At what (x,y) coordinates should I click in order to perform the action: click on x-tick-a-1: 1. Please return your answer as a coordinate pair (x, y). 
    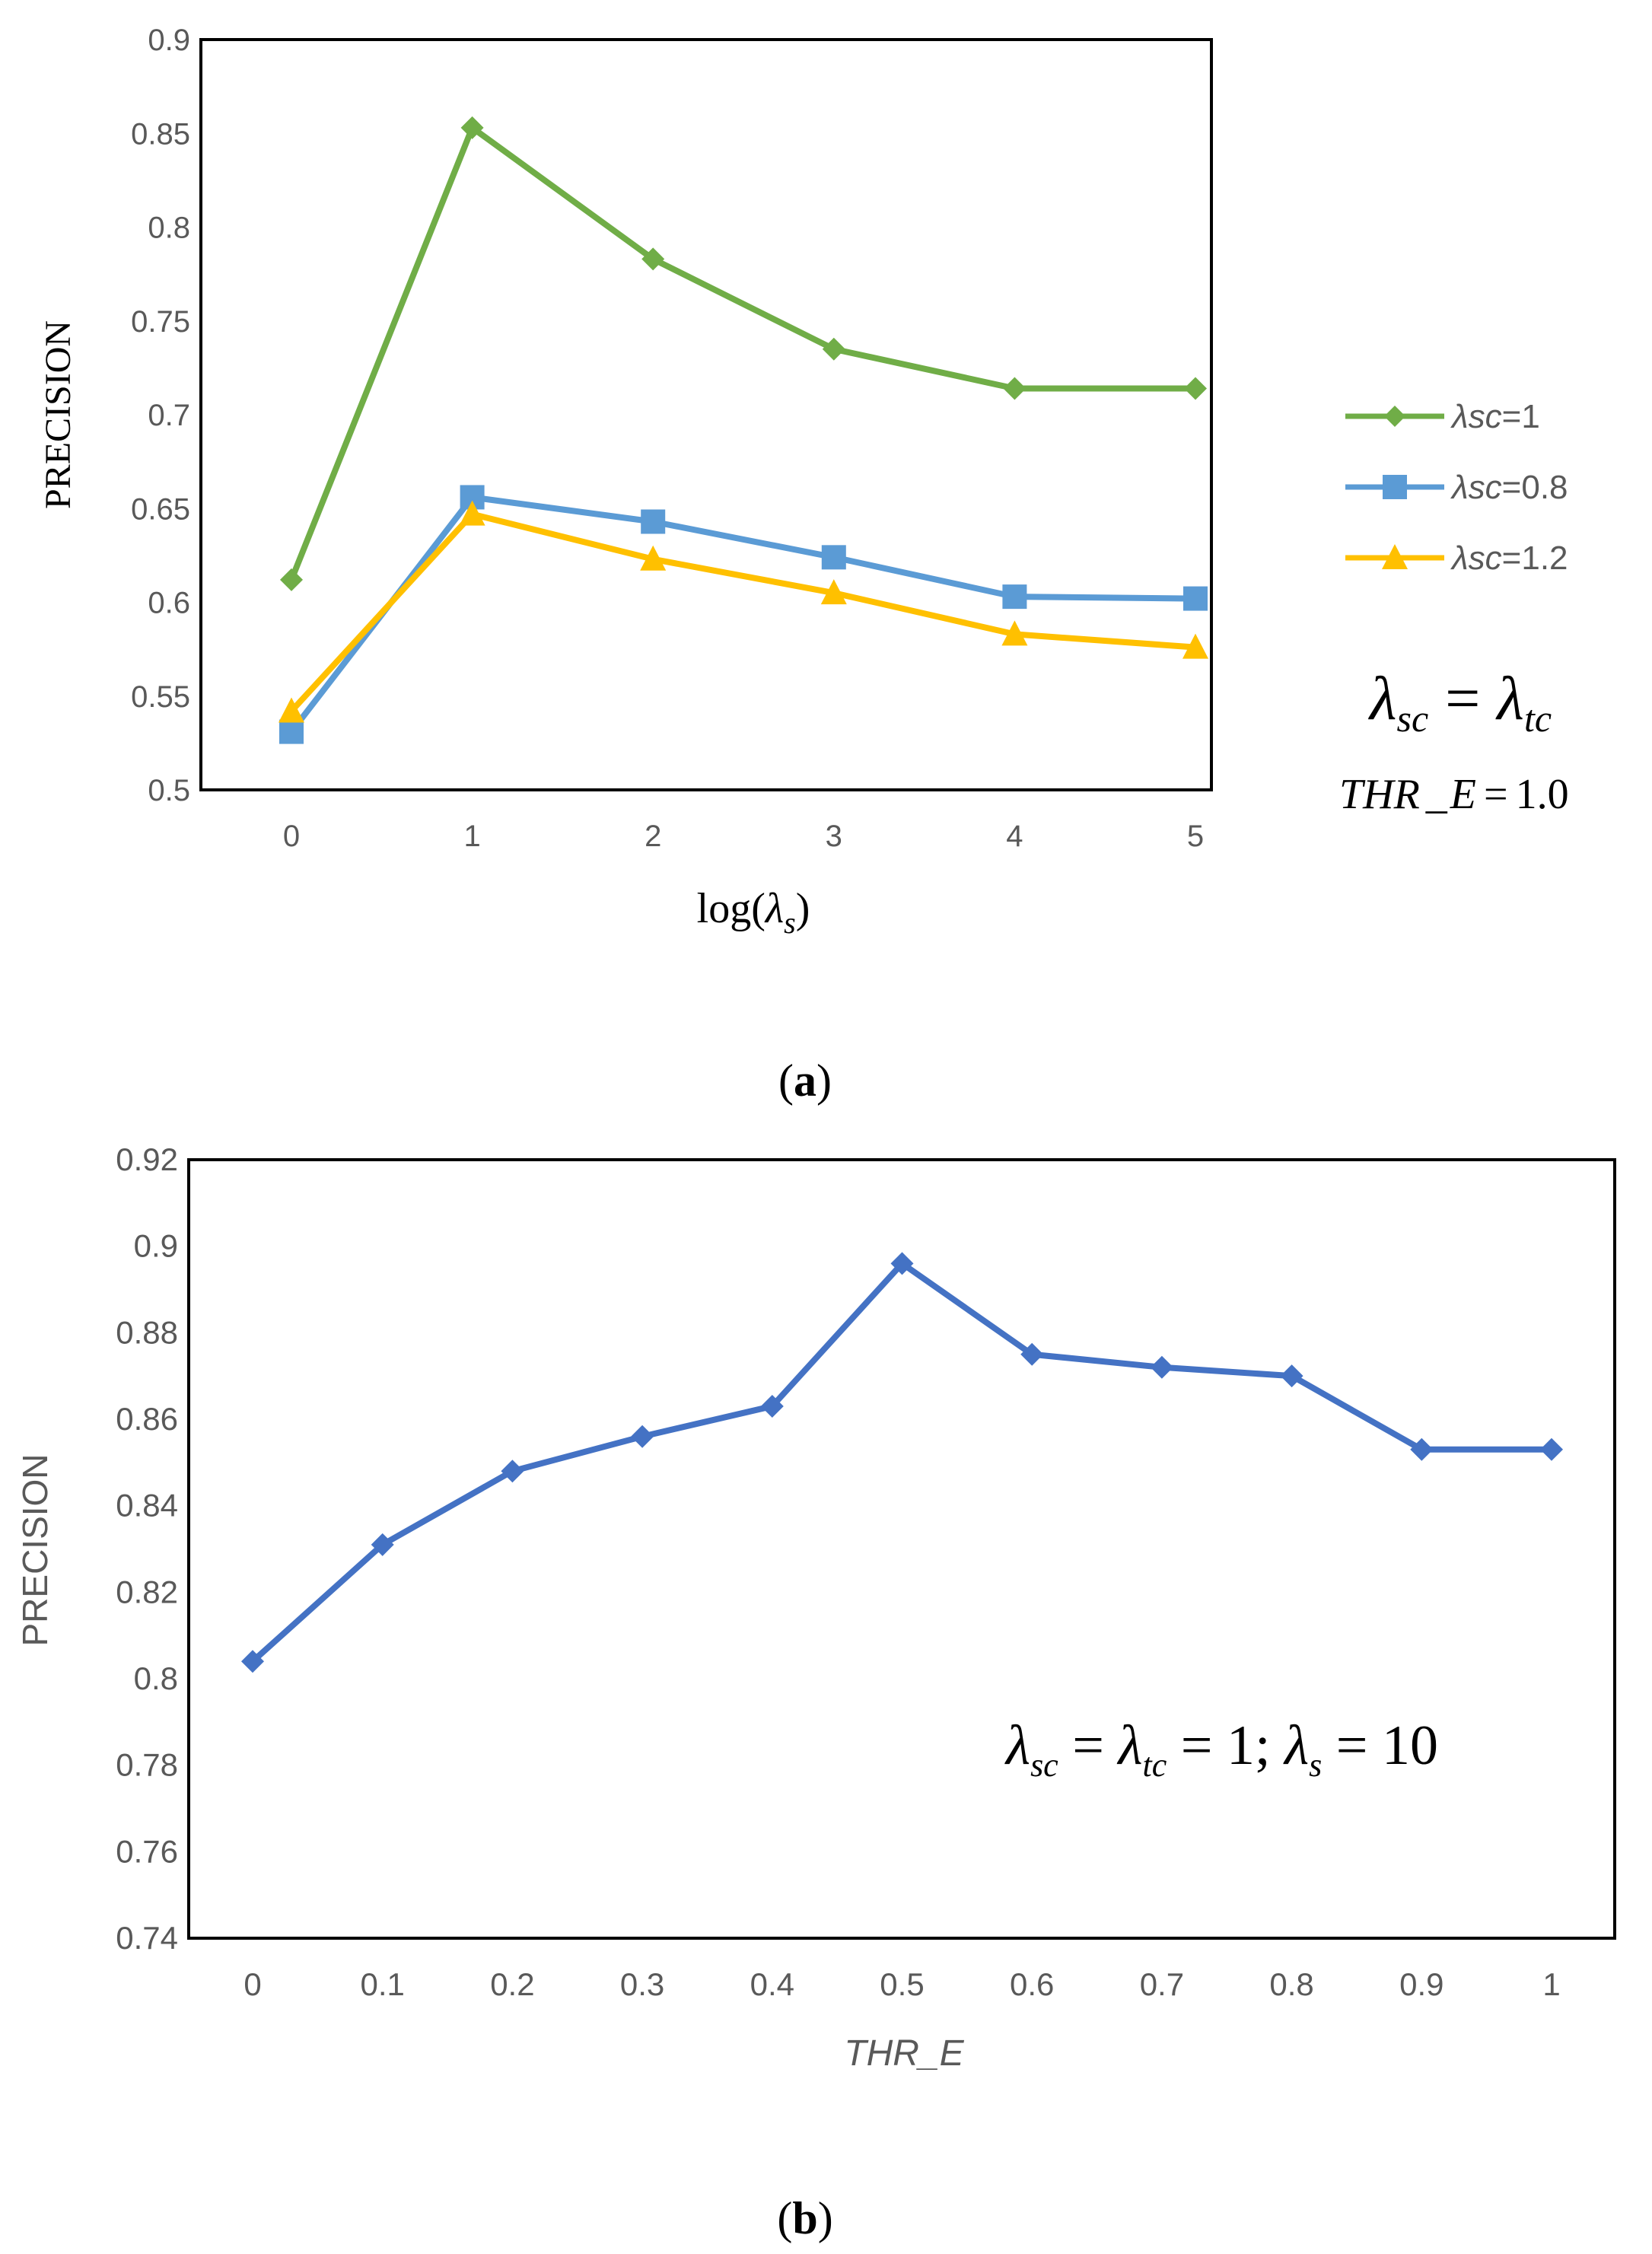
    Looking at the image, I should click on (471, 836).